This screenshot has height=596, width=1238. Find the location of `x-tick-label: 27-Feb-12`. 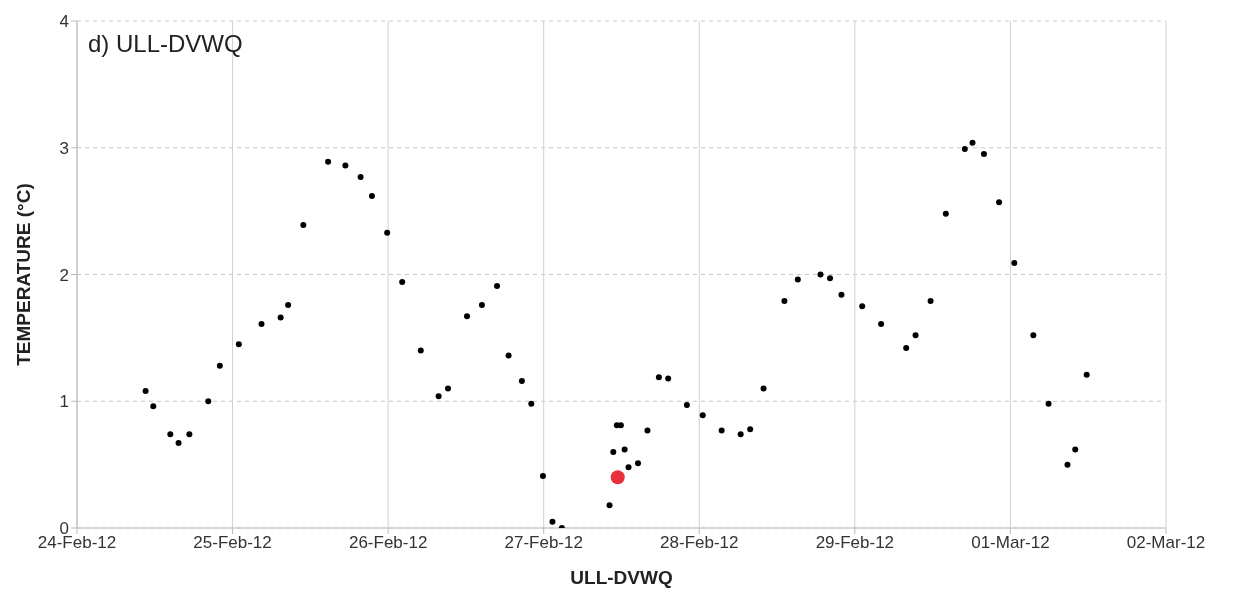

x-tick-label: 27-Feb-12 is located at coordinates (543, 543).